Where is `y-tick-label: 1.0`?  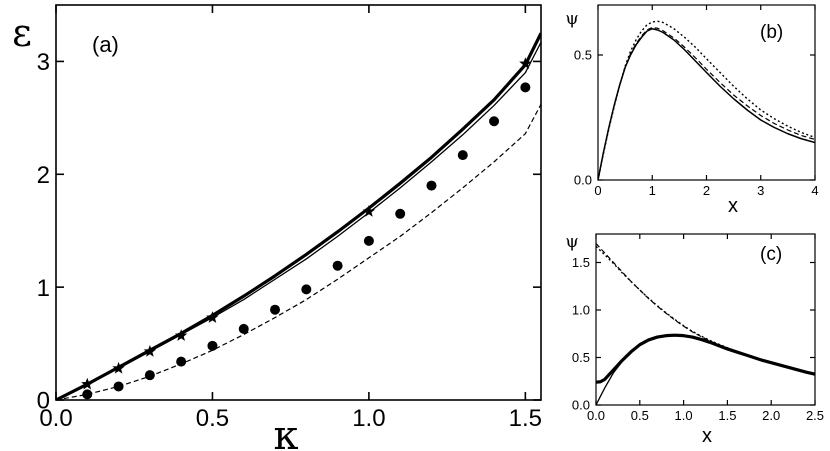 y-tick-label: 1.0 is located at coordinates (581, 310).